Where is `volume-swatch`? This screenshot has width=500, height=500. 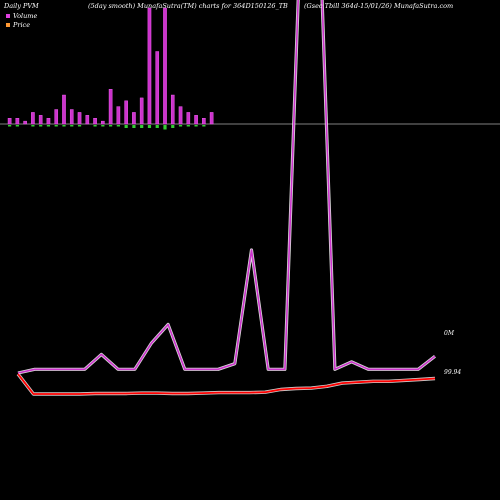
volume-swatch is located at coordinates (8, 16).